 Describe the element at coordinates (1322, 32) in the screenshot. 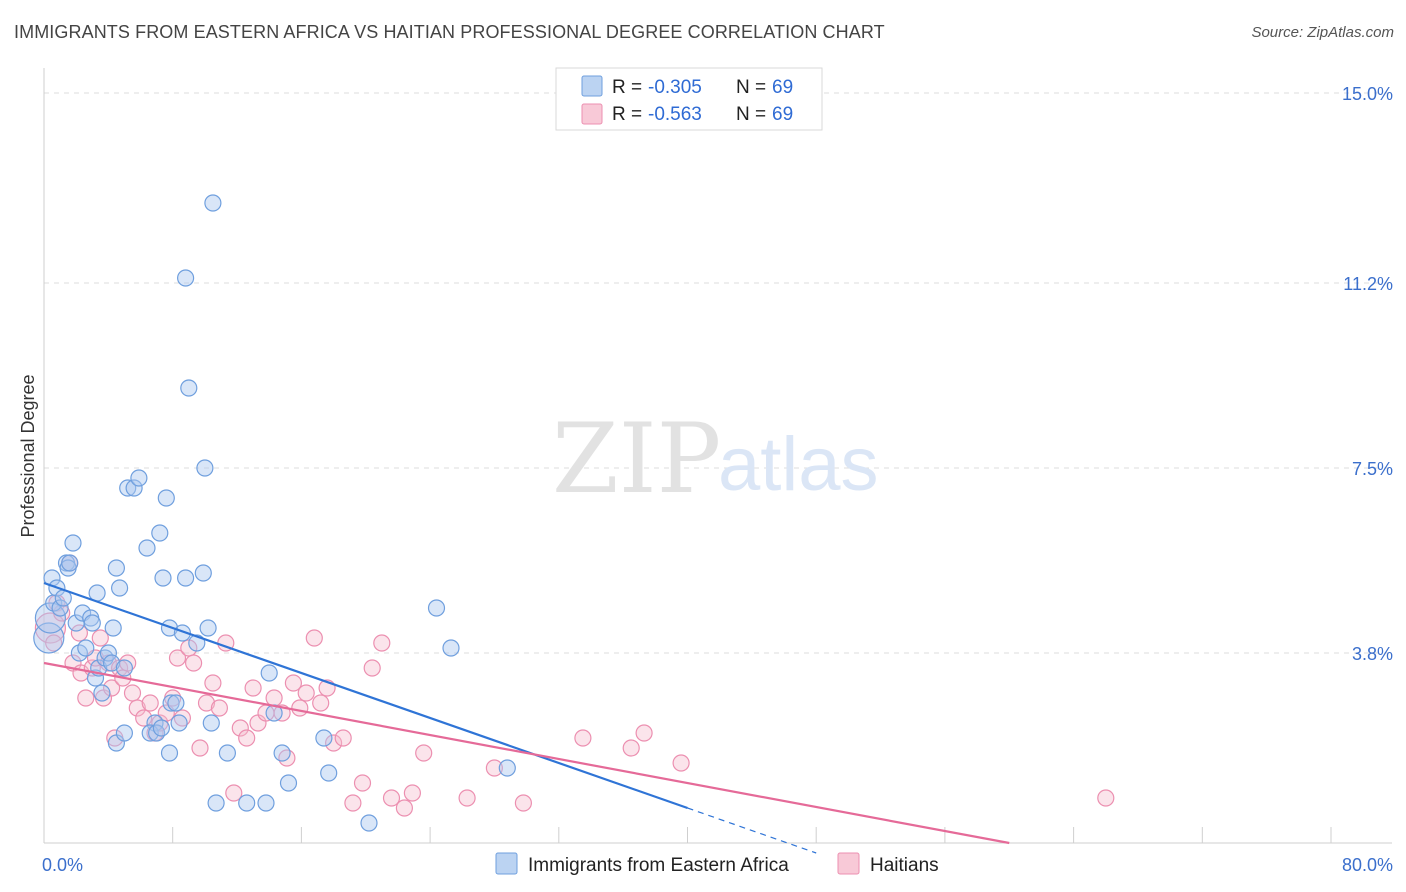

I see `chart-source: Source: ZipAtlas.com` at that location.